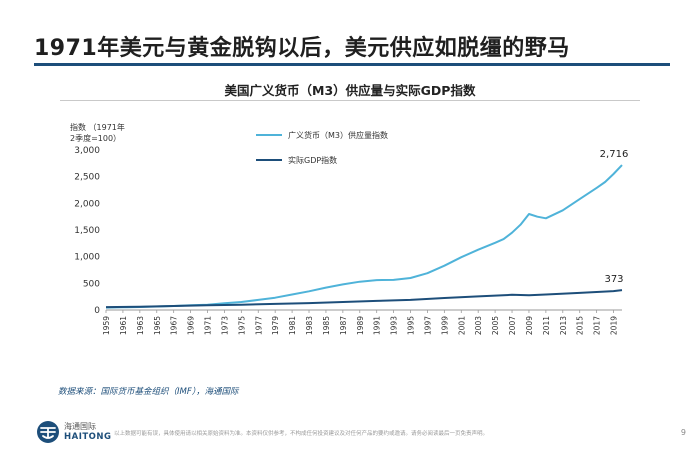 This screenshot has width=700, height=449. Describe the element at coordinates (597, 325) in the screenshot. I see `x-tick-label: 2017` at that location.